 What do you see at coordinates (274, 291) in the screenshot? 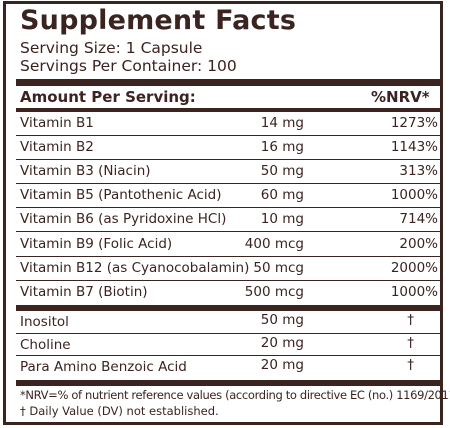
I see `amount-value: 500 mcg` at bounding box center [274, 291].